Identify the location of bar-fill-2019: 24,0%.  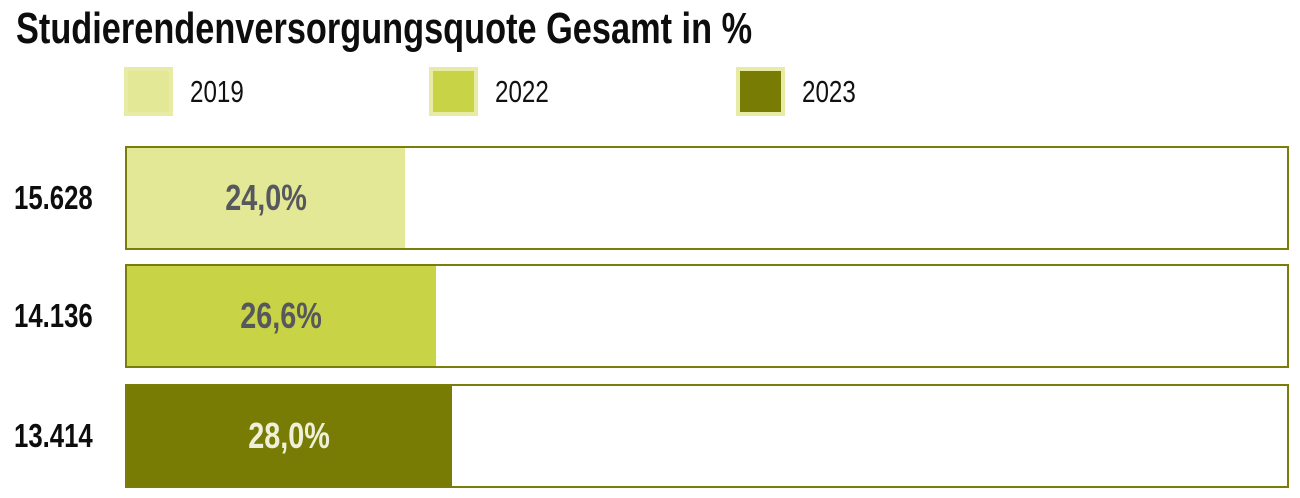
(266, 198).